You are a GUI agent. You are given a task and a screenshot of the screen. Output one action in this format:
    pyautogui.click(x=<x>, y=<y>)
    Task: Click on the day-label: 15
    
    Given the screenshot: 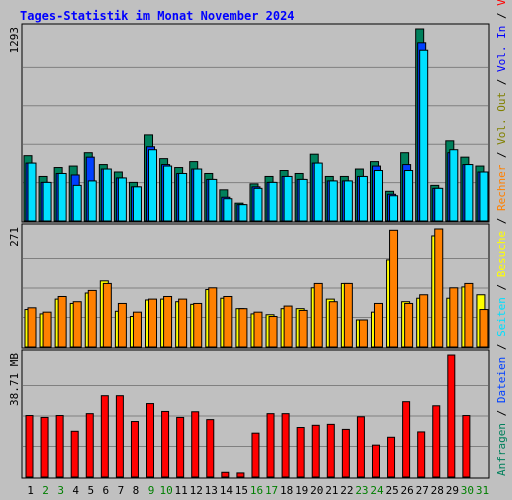 What is the action you would take?
    pyautogui.click(x=241, y=490)
    